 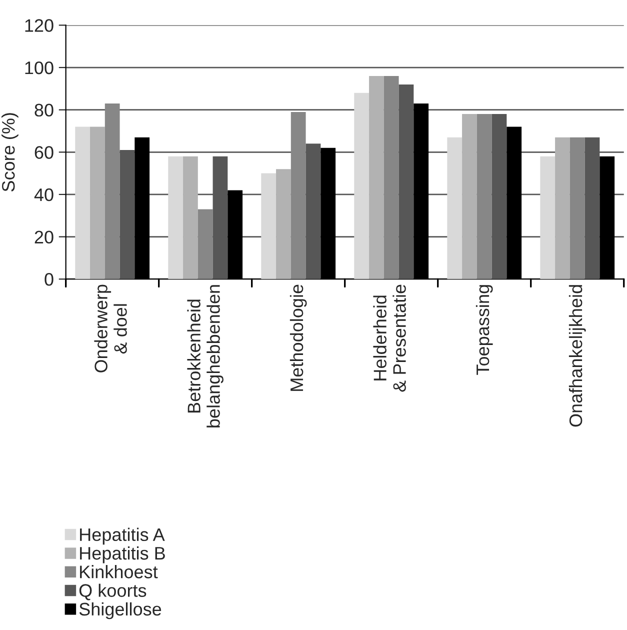 I want to click on legend-label: Hepatitis B, so click(x=122, y=555).